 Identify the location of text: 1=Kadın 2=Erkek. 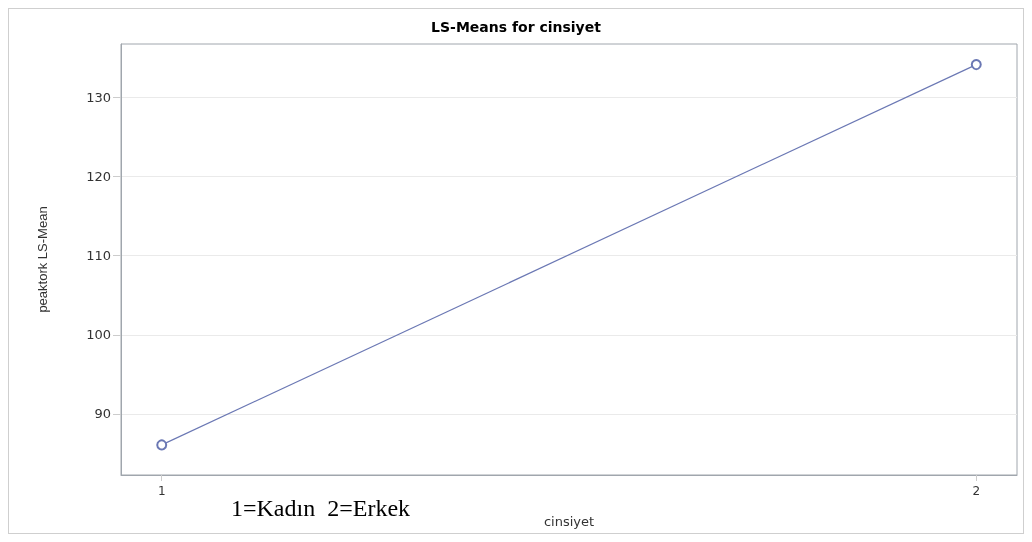
(321, 508).